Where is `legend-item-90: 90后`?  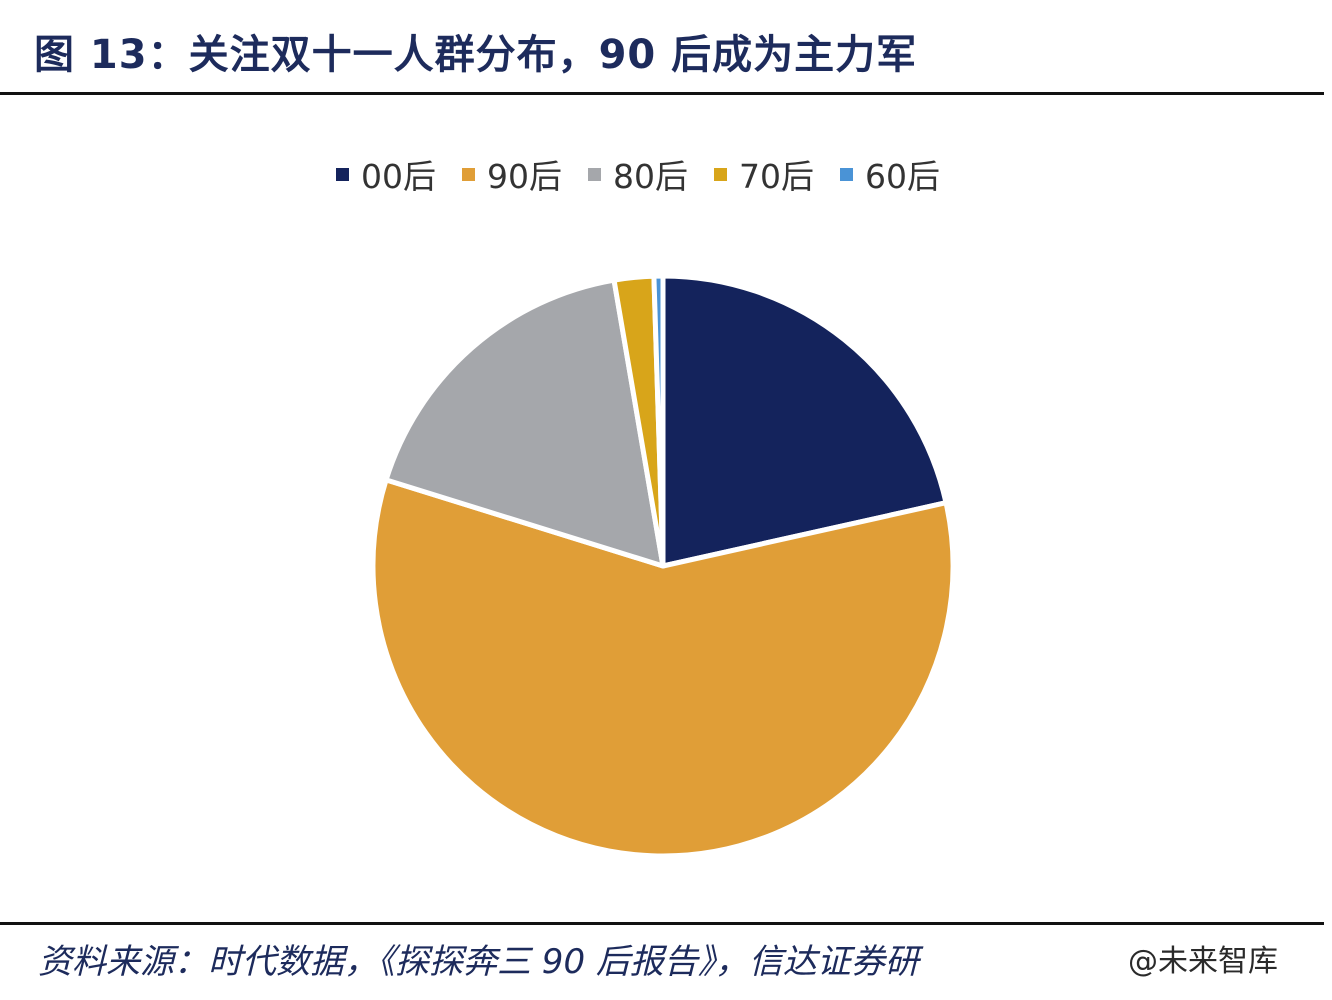 legend-item-90: 90后 is located at coordinates (512, 174).